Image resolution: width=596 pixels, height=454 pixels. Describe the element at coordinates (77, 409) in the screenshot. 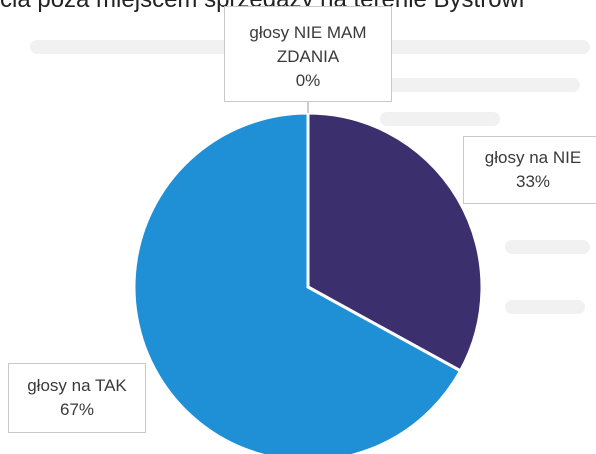

I see `slice-percent-label: 67%` at that location.